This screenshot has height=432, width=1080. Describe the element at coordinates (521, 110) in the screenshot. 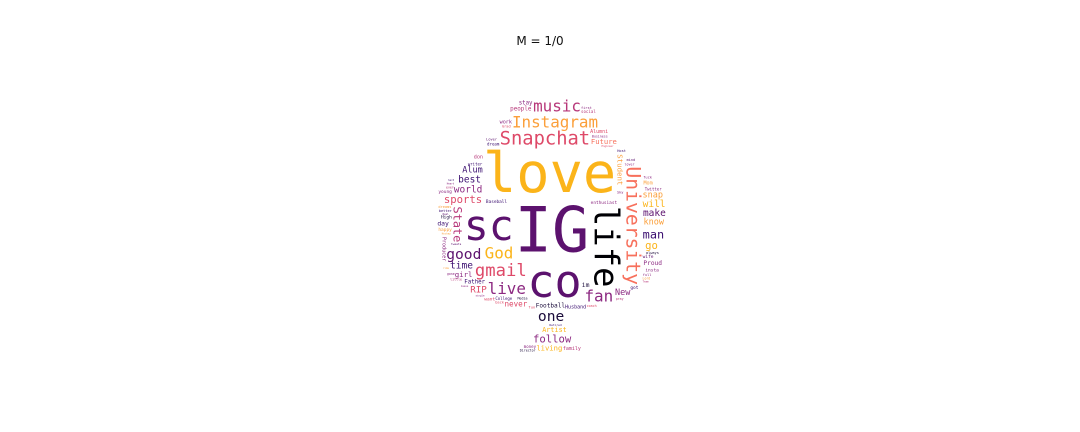

I see `word-people: people` at that location.